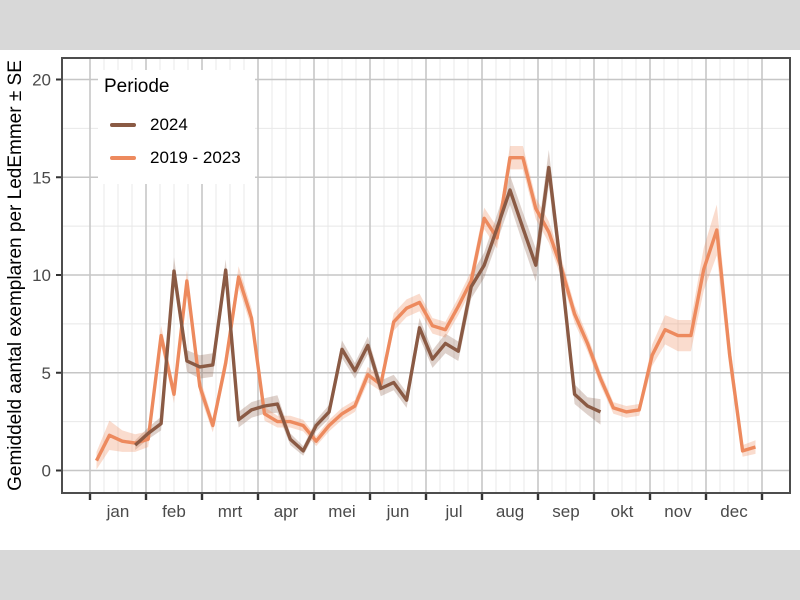 The width and height of the screenshot is (800, 600). What do you see at coordinates (46, 471) in the screenshot?
I see `y-tick-label: 0` at bounding box center [46, 471].